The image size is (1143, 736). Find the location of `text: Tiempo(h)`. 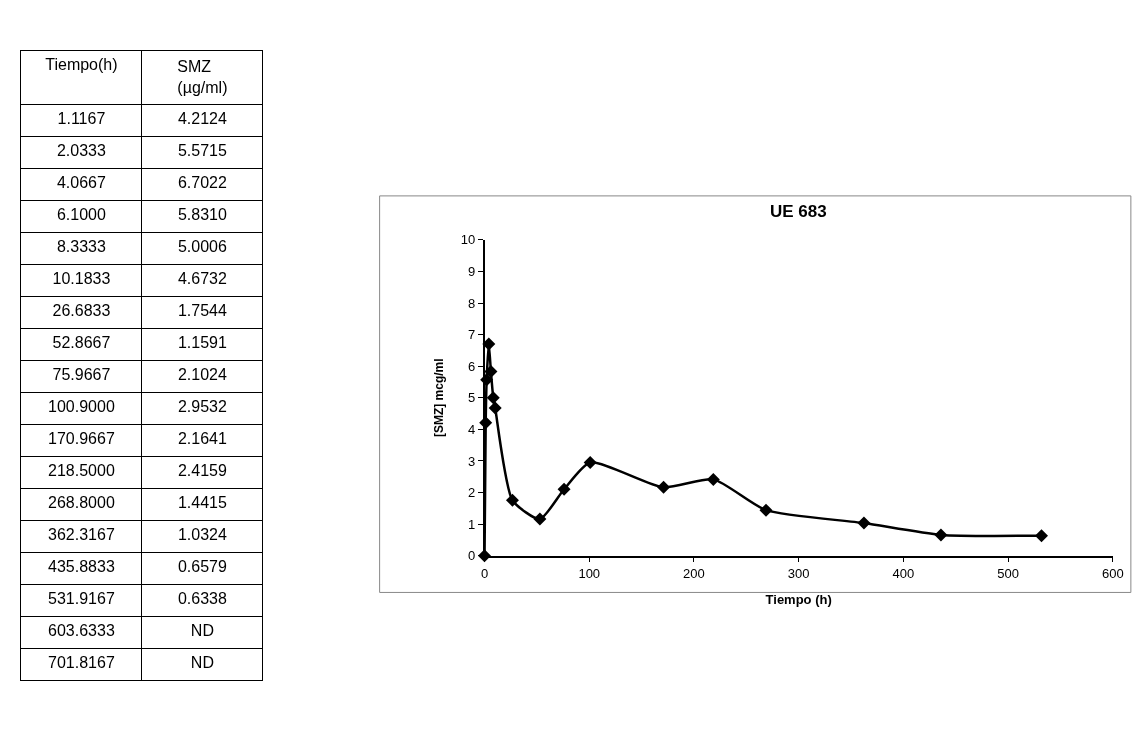

text: Tiempo(h) is located at coordinates (81, 65).